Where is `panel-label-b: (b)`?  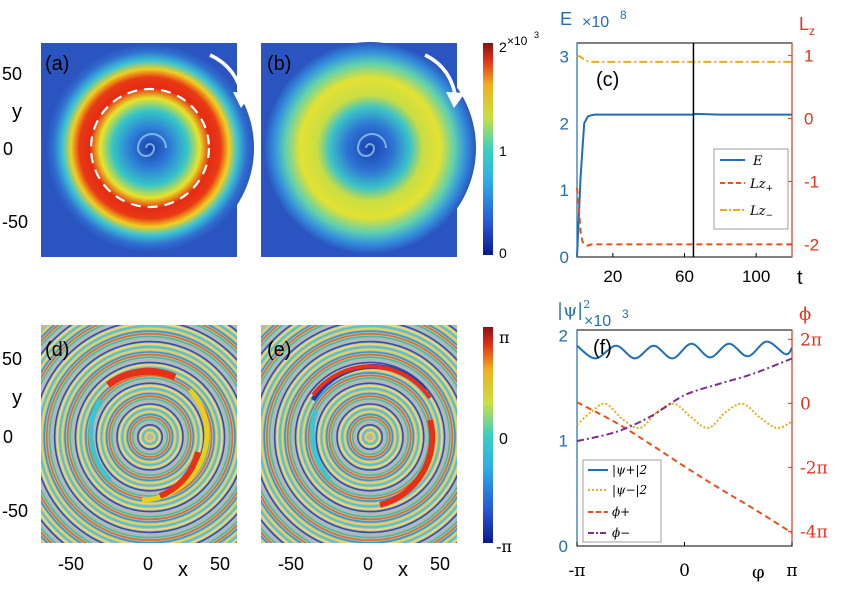 panel-label-b: (b) is located at coordinates (279, 64).